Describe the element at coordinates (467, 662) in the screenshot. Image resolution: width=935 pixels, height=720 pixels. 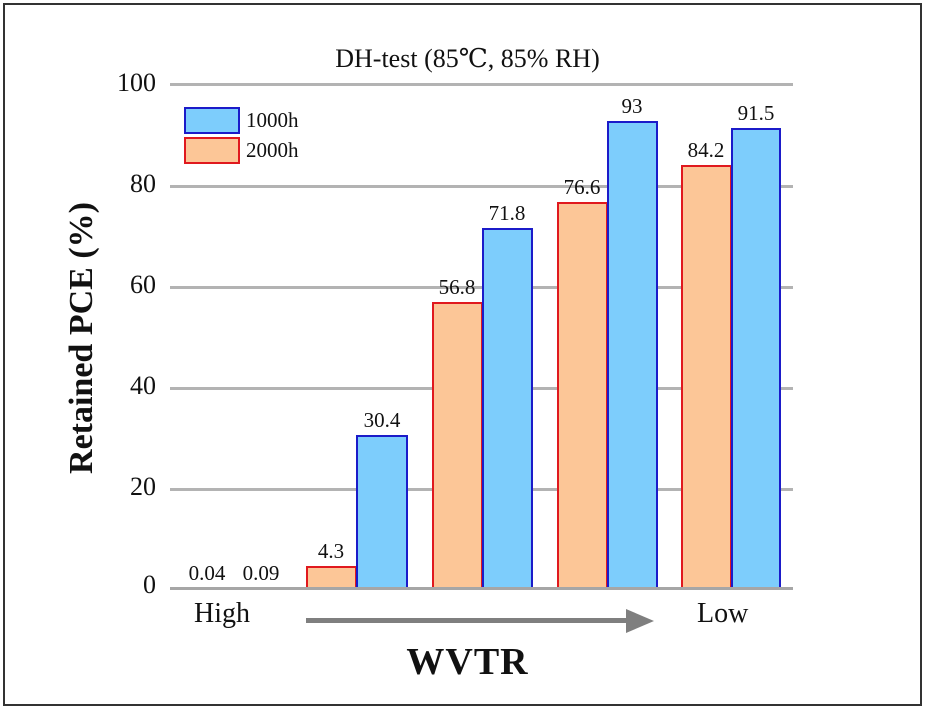
I see `x-axis-label: WVTR` at that location.